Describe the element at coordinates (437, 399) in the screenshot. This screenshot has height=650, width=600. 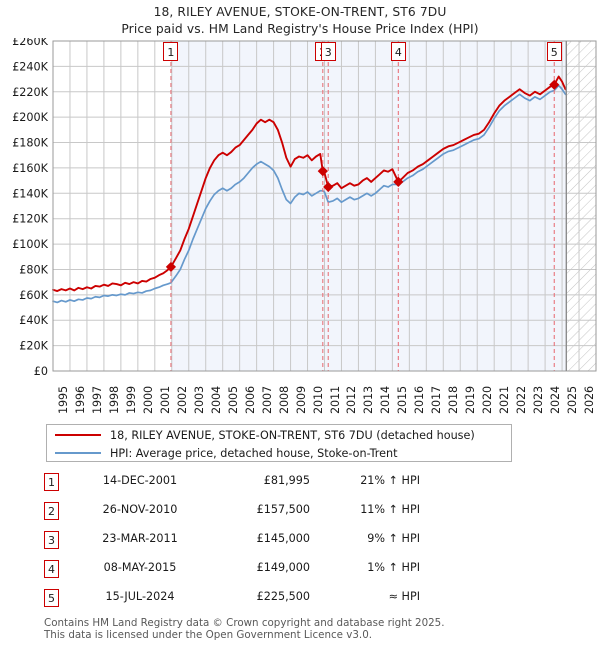
I see `x-axis-tick-label: 2017` at that location.